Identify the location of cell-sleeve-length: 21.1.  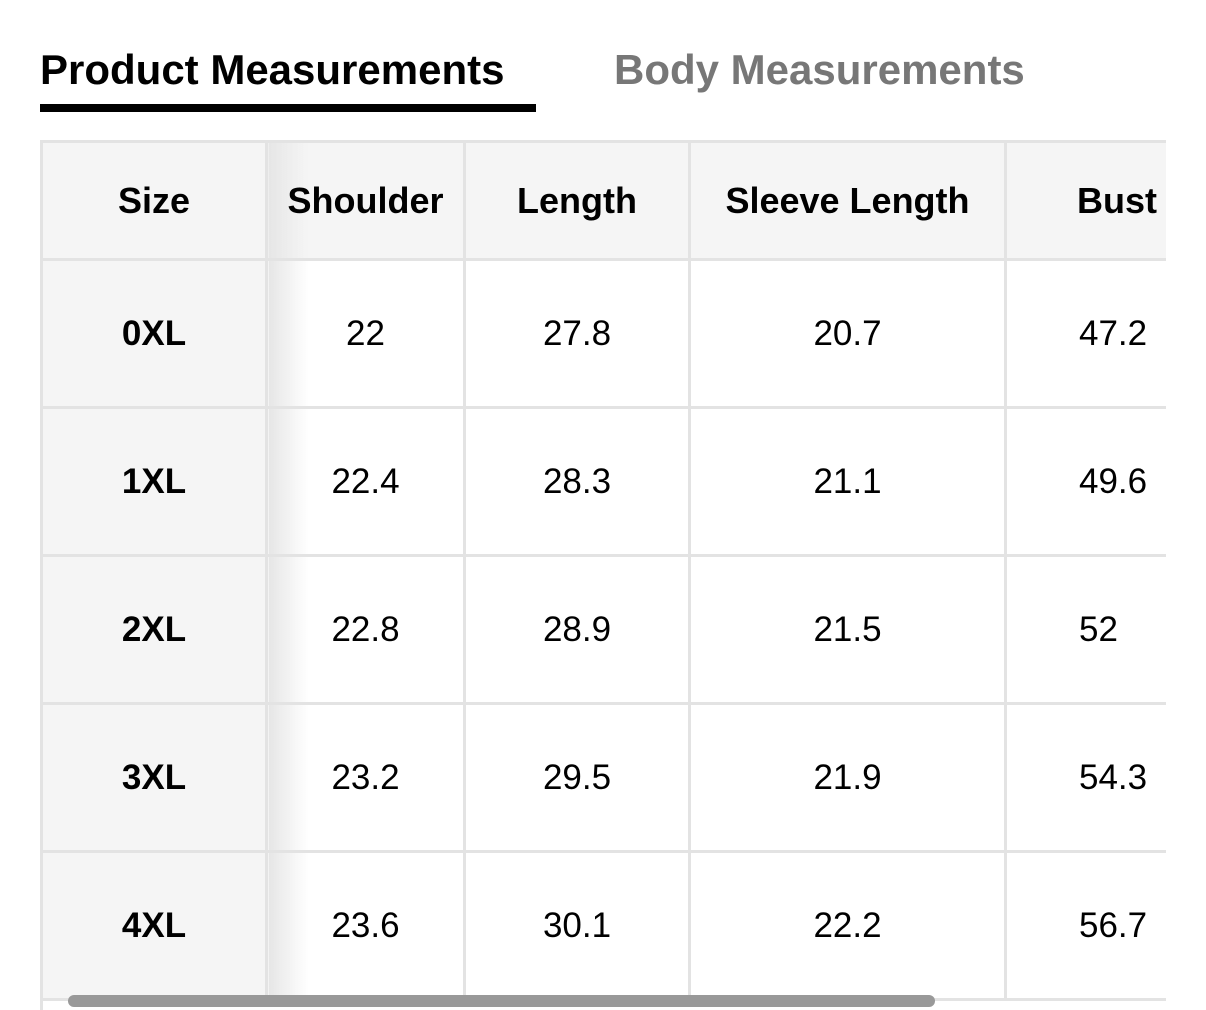
(847, 481).